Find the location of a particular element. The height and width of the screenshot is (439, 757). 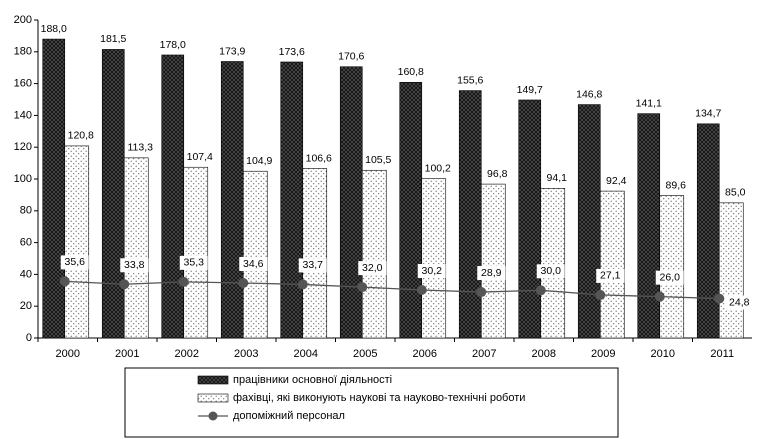

value-label: 33,7 is located at coordinates (313, 265).